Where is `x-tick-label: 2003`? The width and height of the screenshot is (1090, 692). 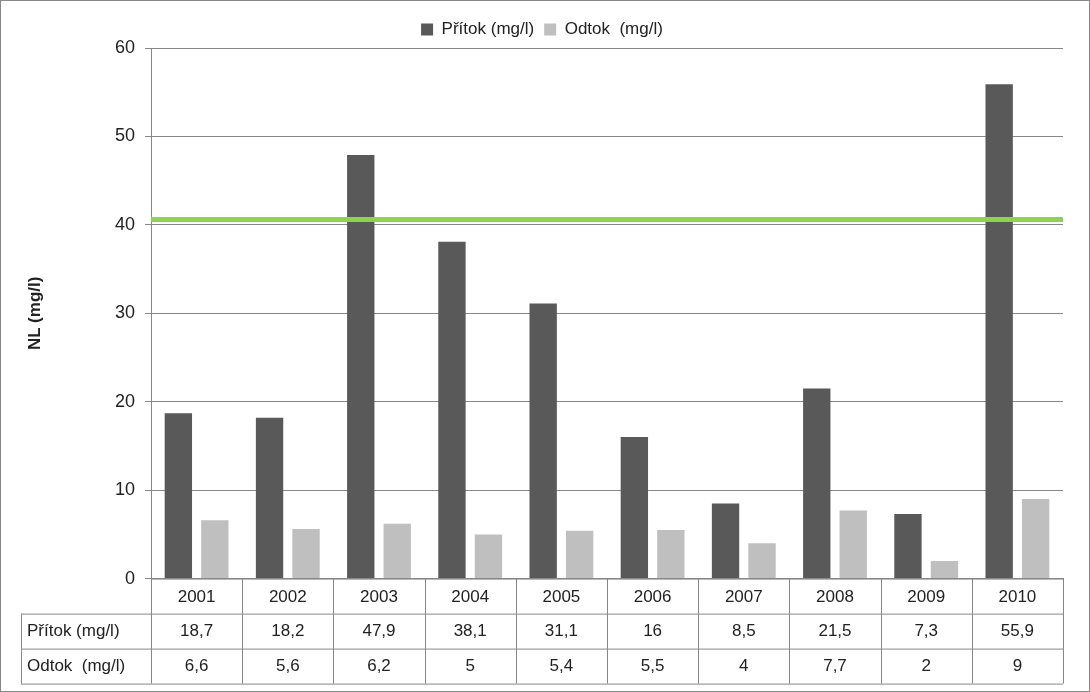
x-tick-label: 2003 is located at coordinates (379, 597).